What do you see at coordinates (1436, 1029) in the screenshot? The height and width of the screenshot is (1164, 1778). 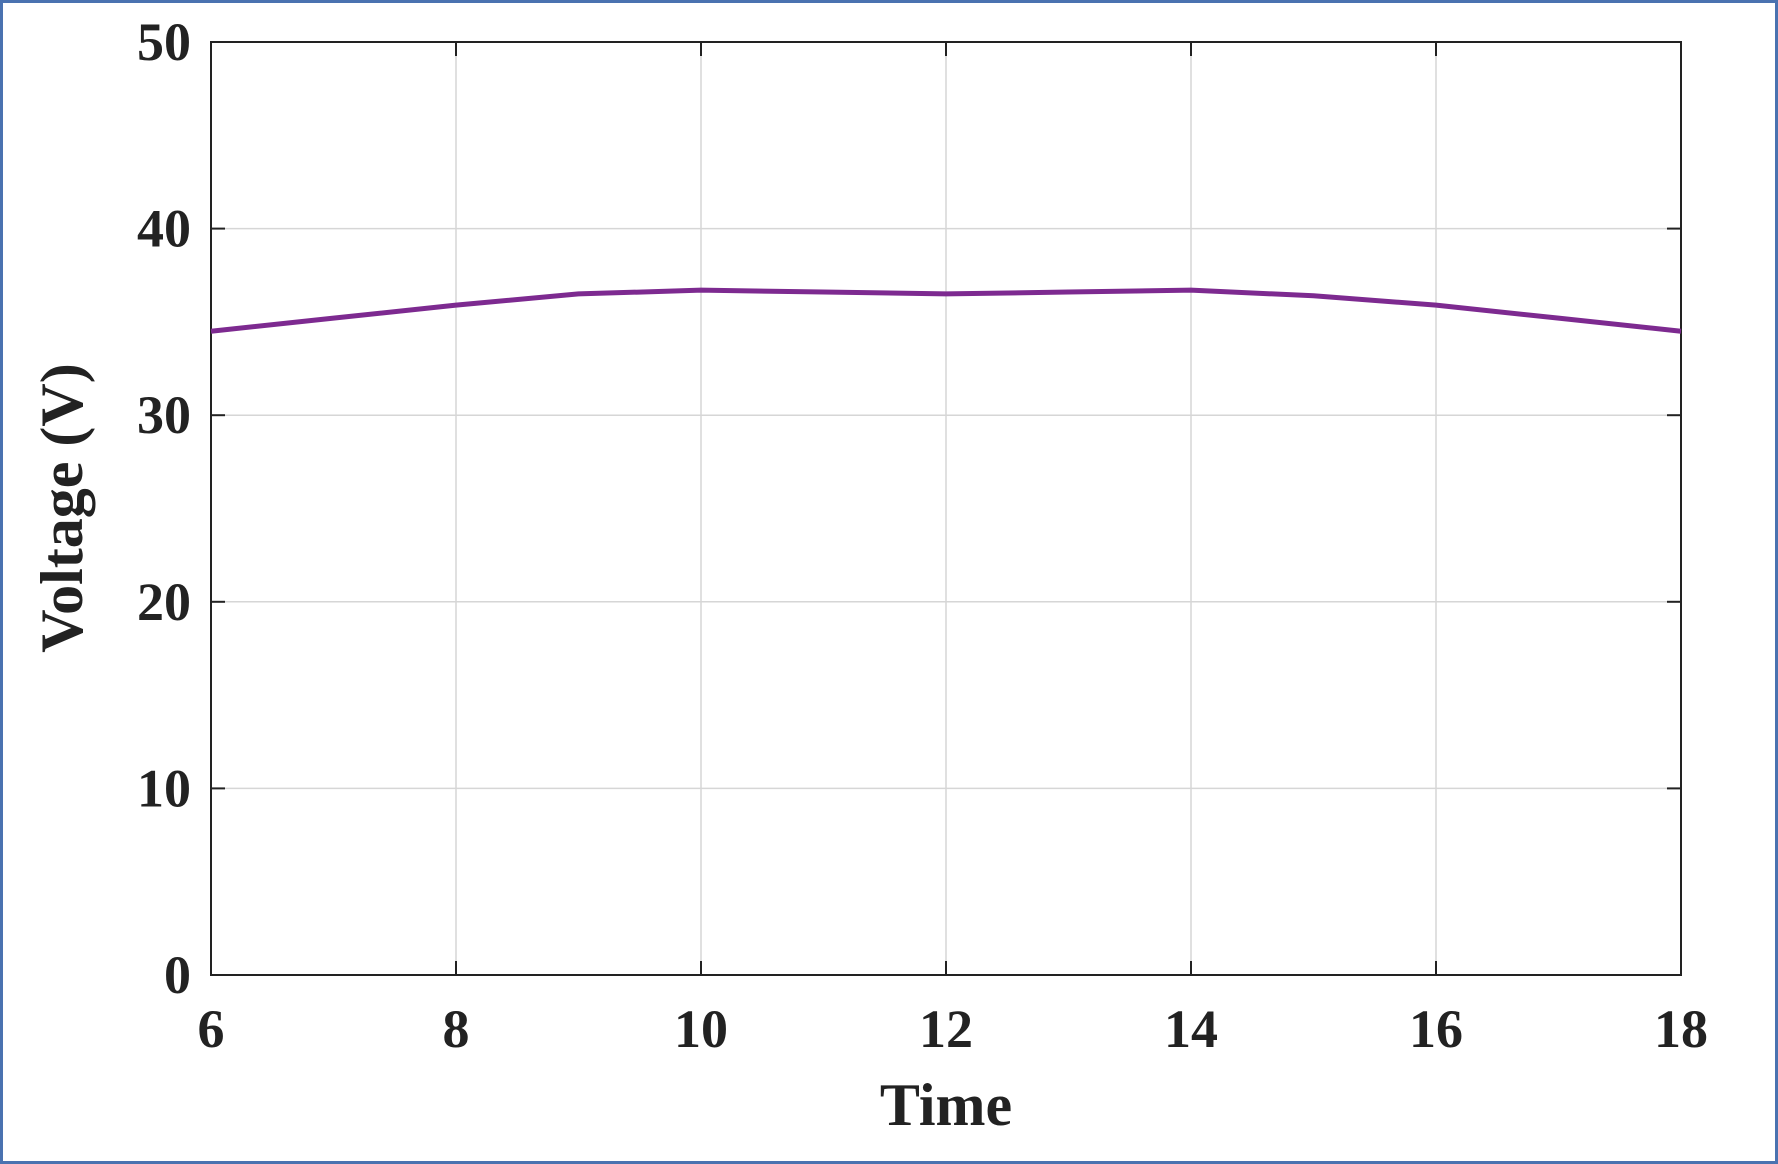 I see `x-tick-label: 16` at bounding box center [1436, 1029].